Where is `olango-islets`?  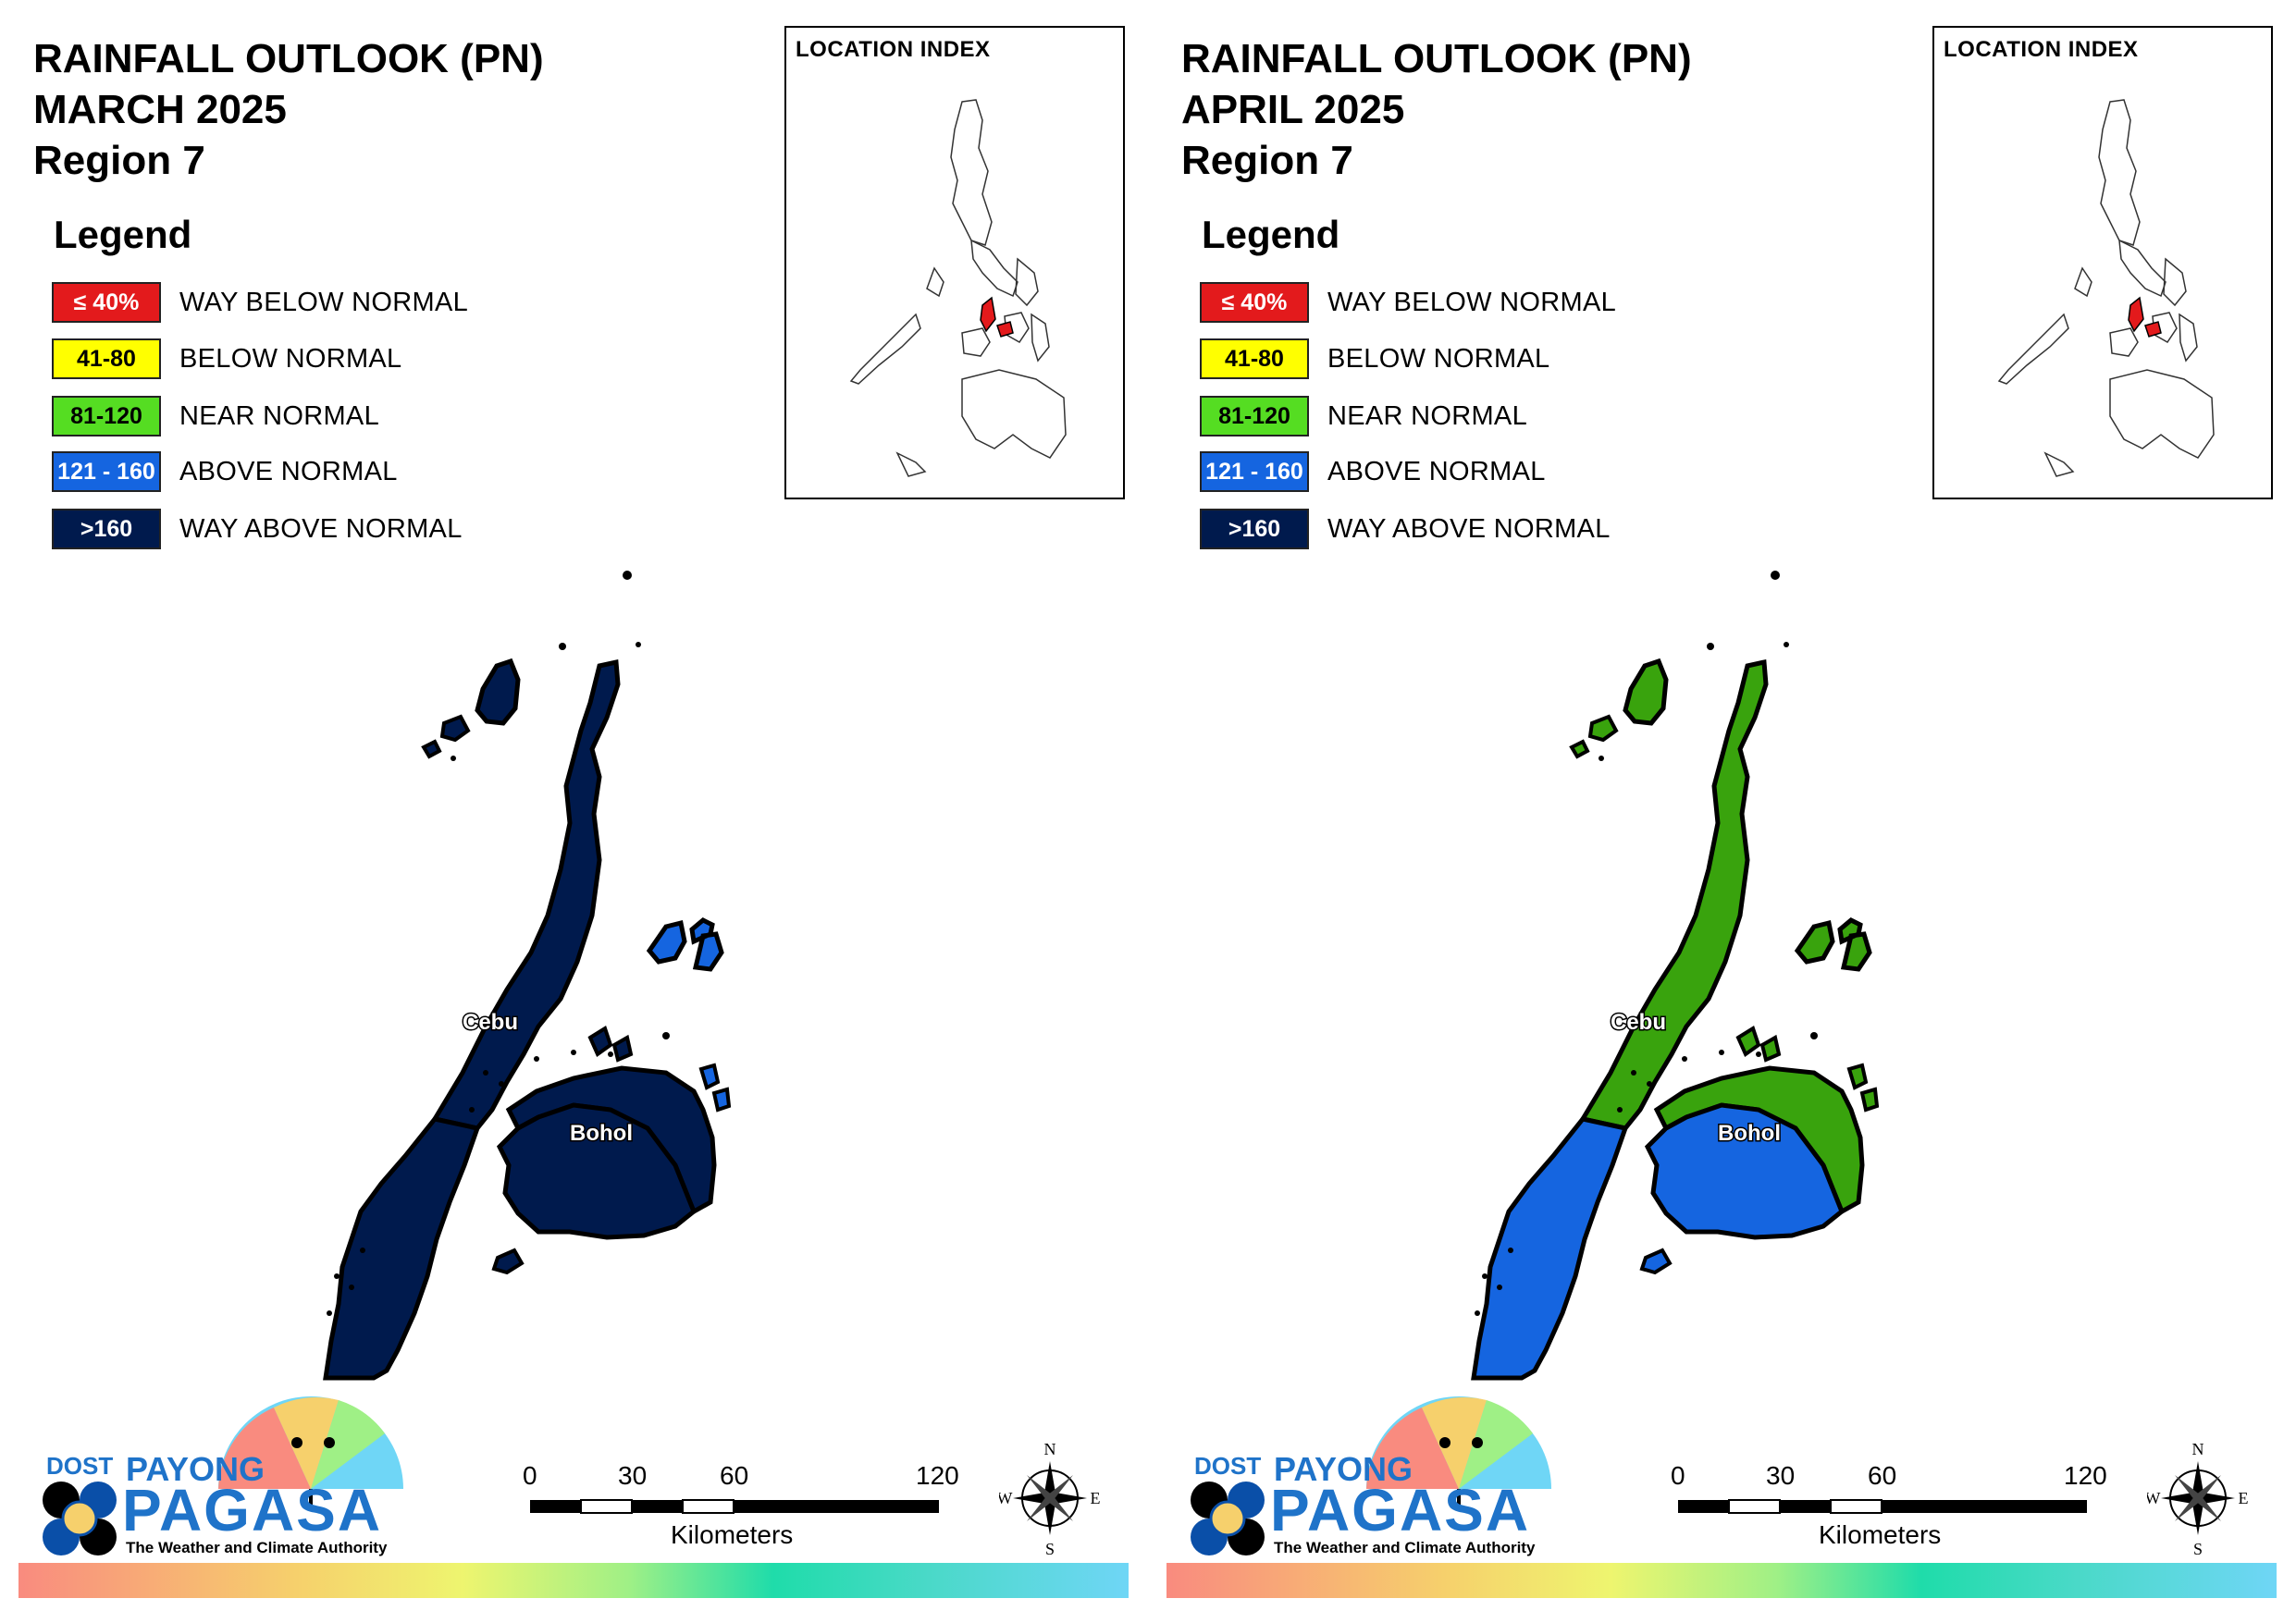
olango-islets is located at coordinates (610, 1044).